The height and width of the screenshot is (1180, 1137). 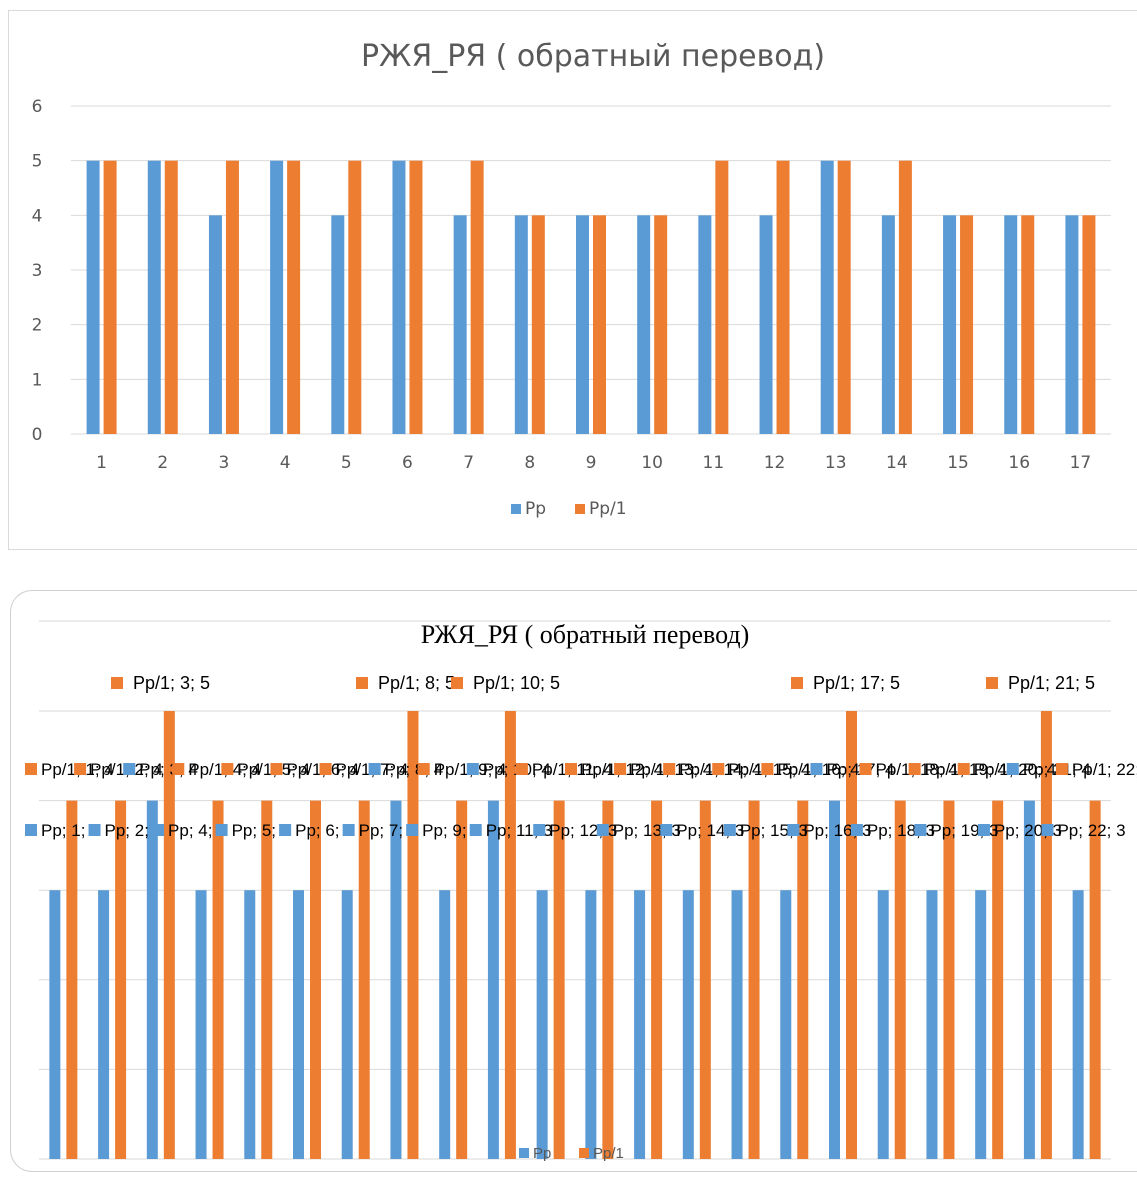 I want to click on x-tick-label: 5, so click(x=346, y=463).